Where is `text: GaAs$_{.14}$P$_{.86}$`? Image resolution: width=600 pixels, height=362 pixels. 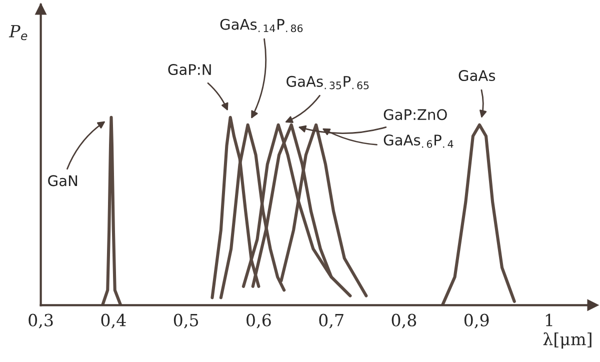
text: GaAs$_{.14}$P$_{.86}$ is located at coordinates (261, 25).